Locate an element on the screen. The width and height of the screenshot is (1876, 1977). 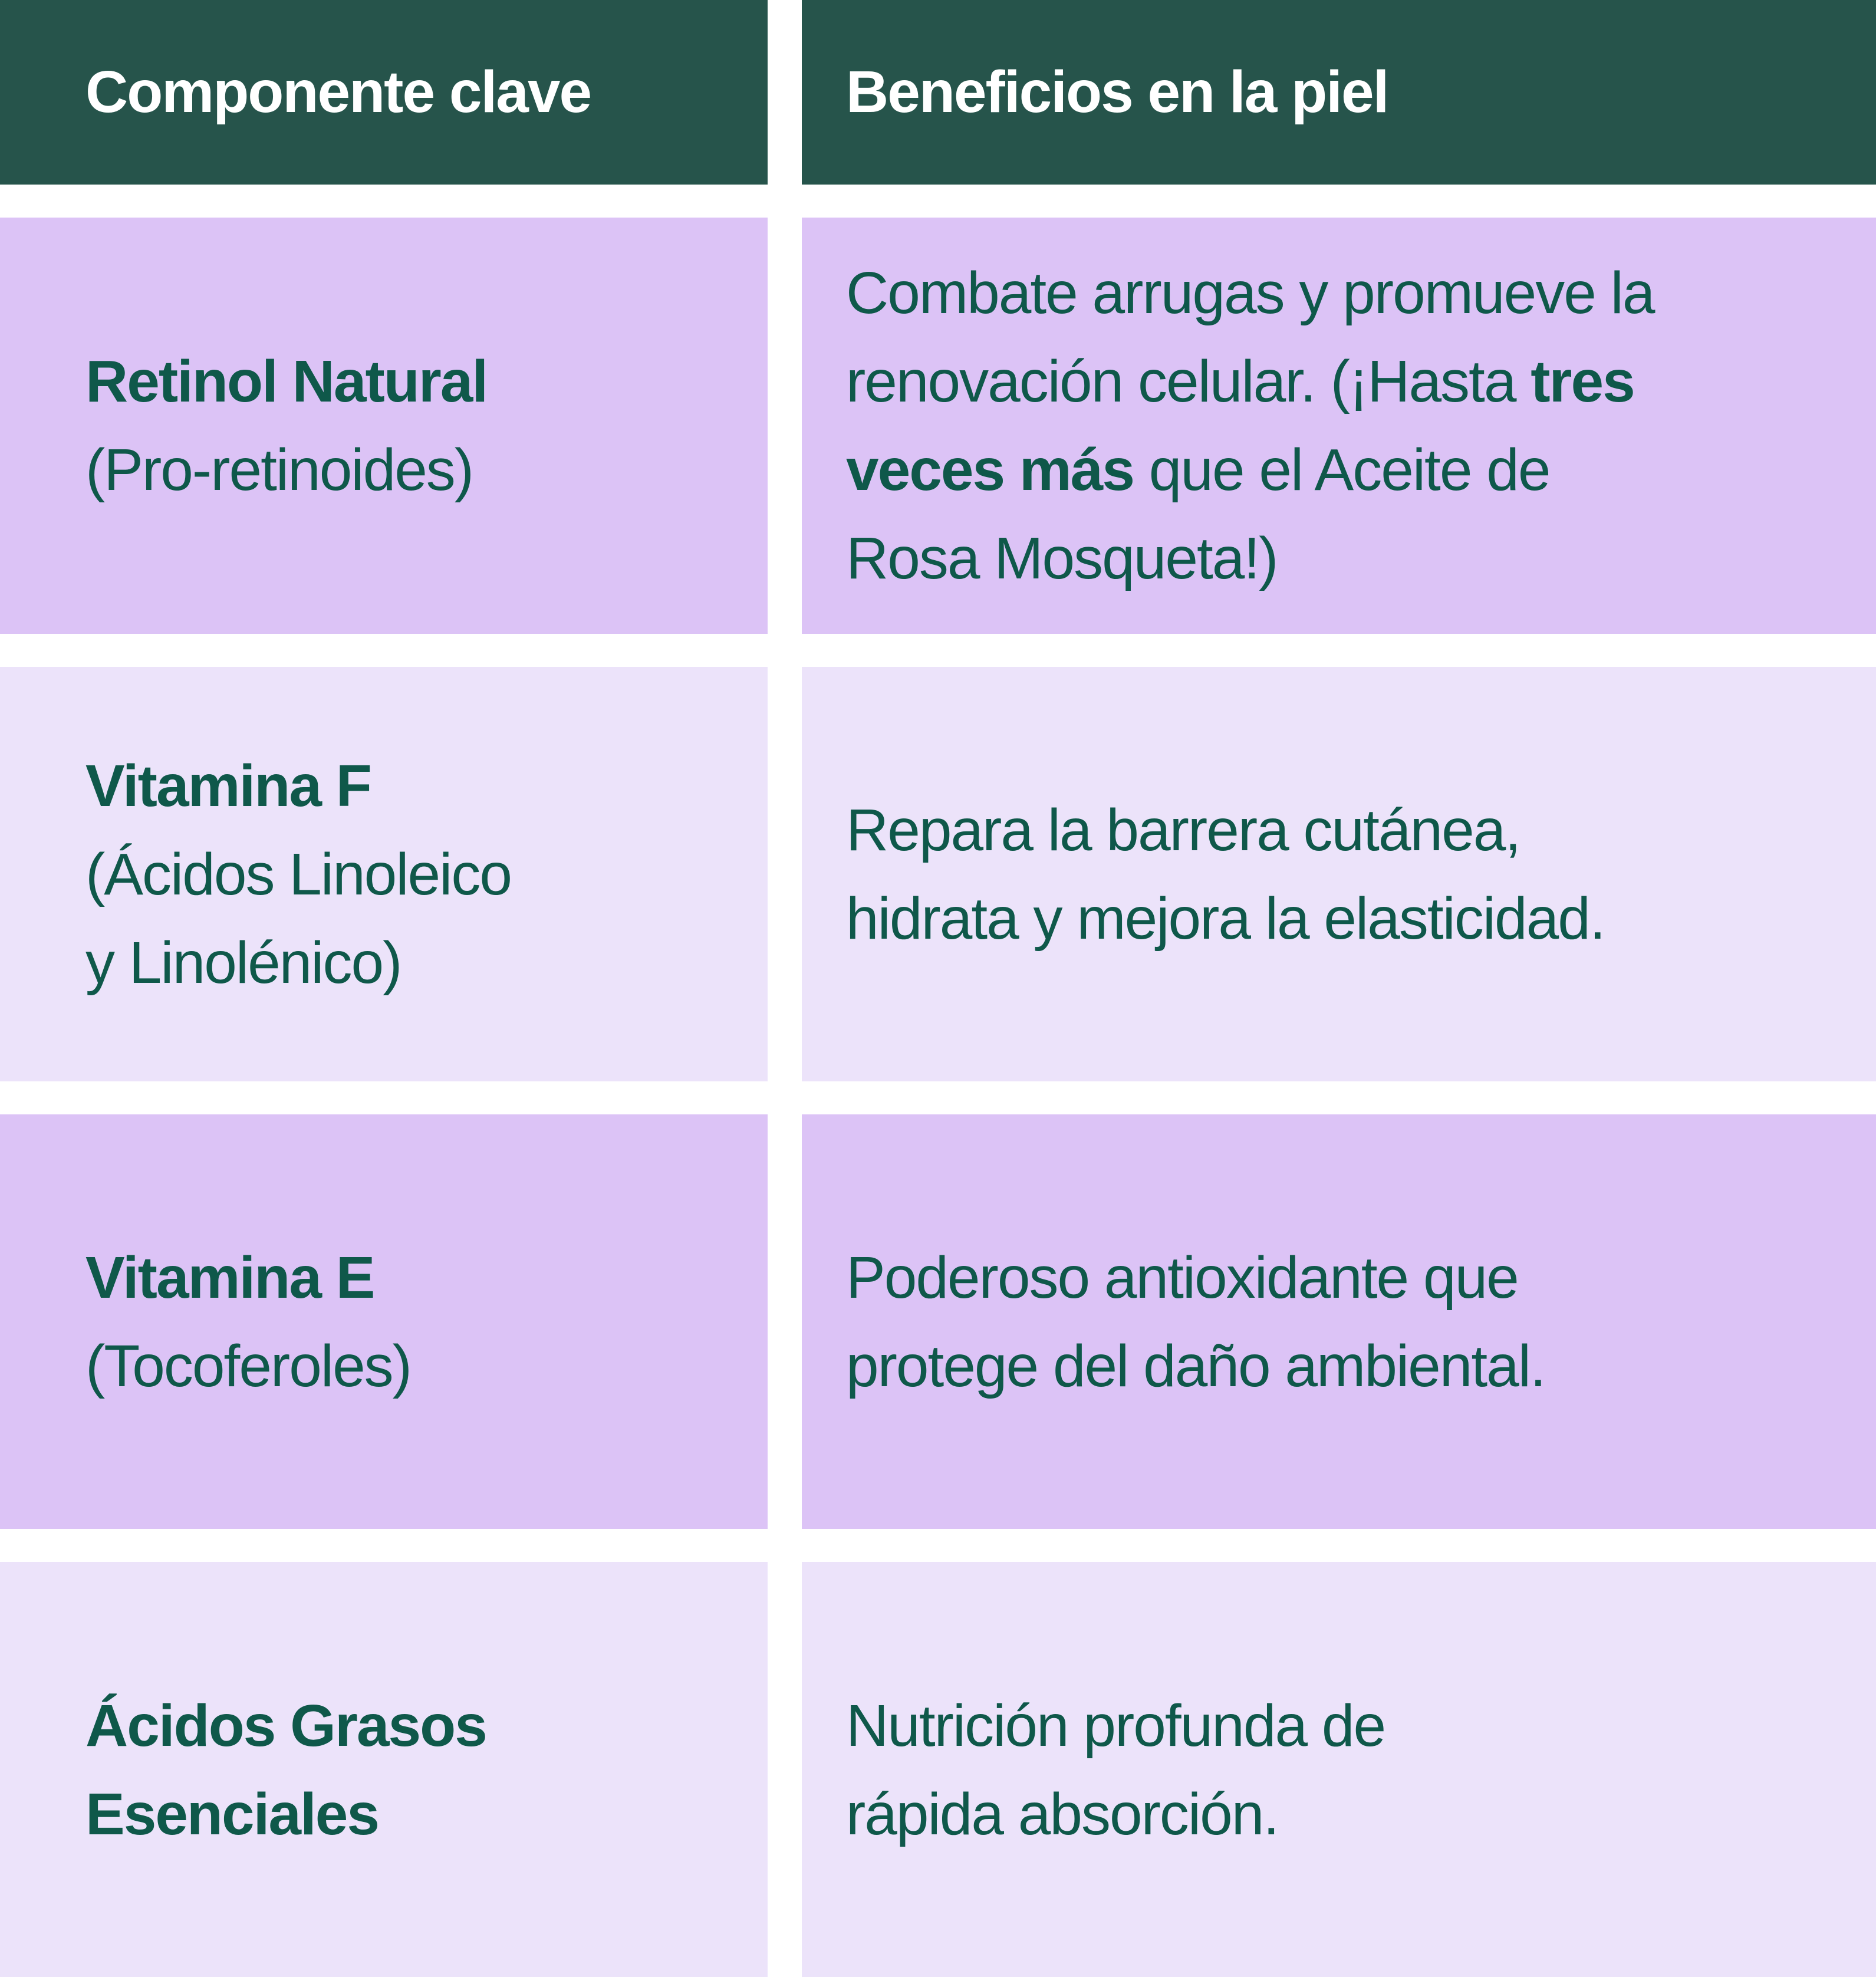
emphasis-text: Vitamina E is located at coordinates (230, 1277).